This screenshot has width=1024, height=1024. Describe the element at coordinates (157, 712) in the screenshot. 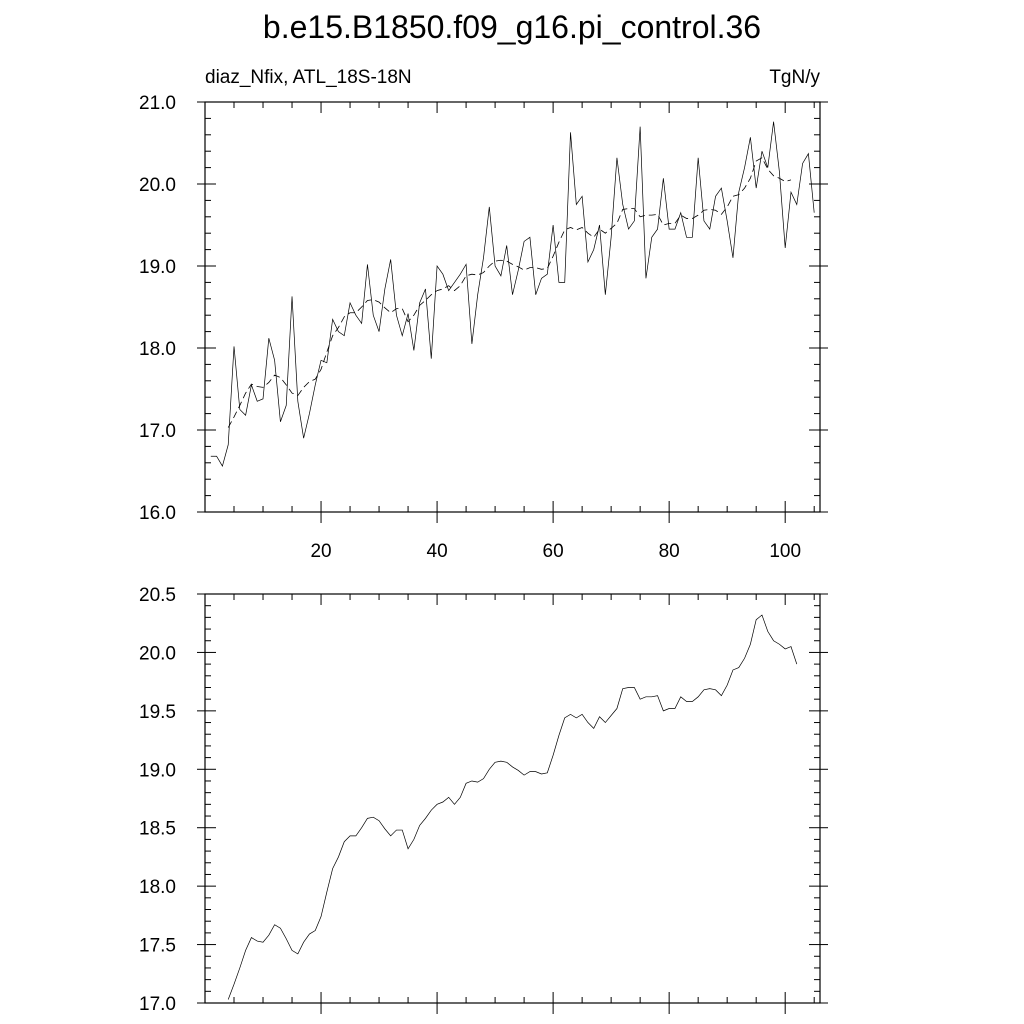

I see `panel2-y-tick-label: 19.5` at that location.